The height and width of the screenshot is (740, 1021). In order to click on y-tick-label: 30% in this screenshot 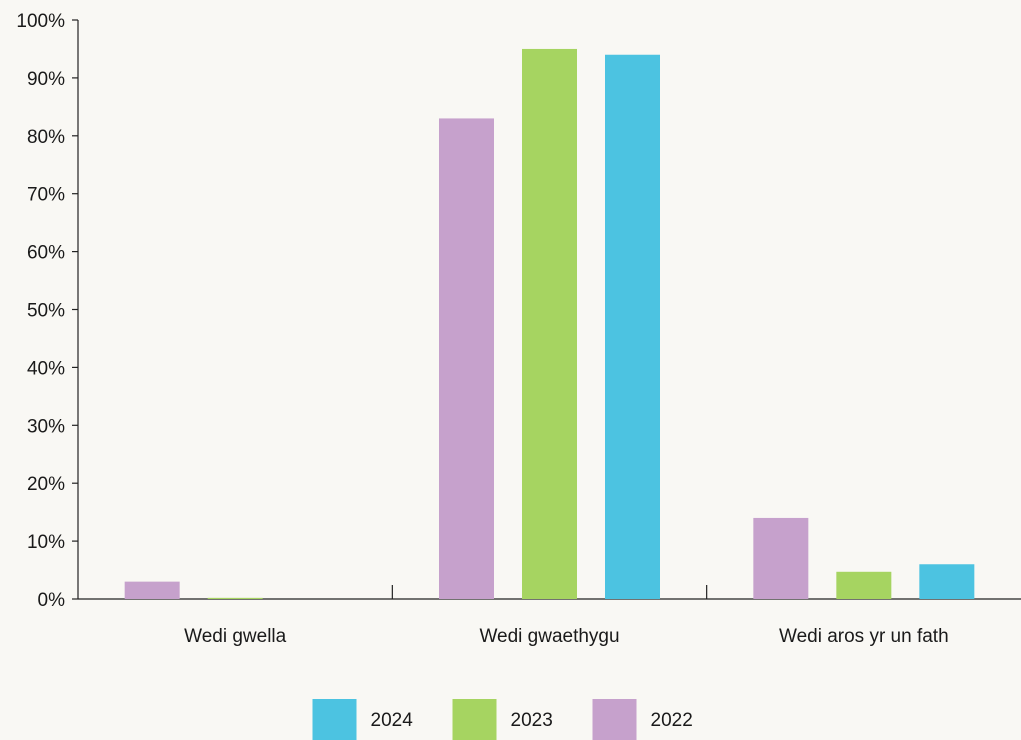, I will do `click(46, 426)`.